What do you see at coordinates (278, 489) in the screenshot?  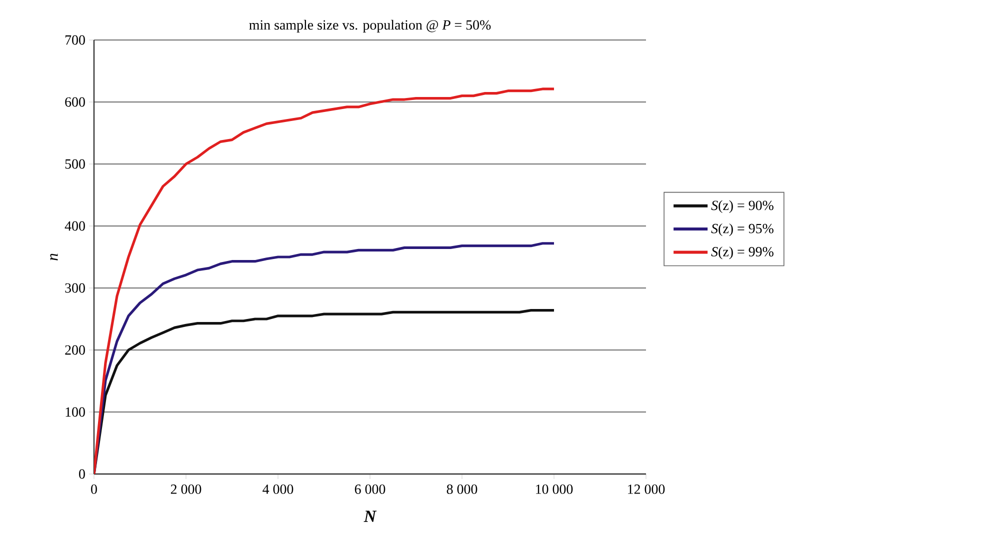 I see `x-tick-label: 4 000` at bounding box center [278, 489].